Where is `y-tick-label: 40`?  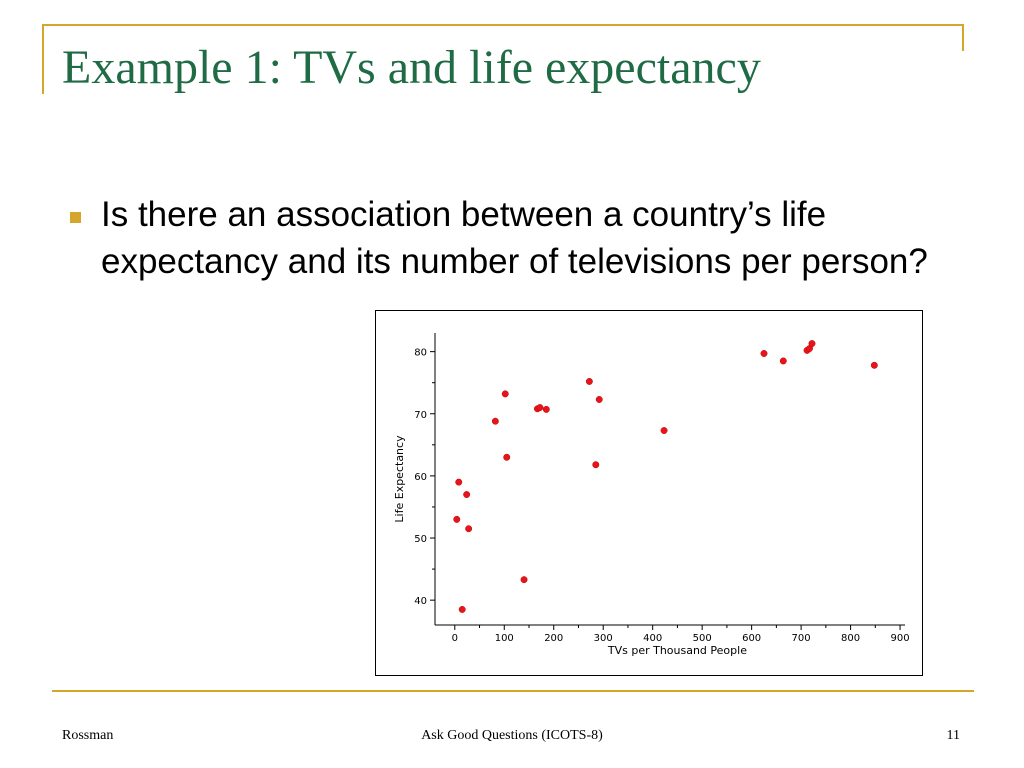
y-tick-label: 40 is located at coordinates (420, 601).